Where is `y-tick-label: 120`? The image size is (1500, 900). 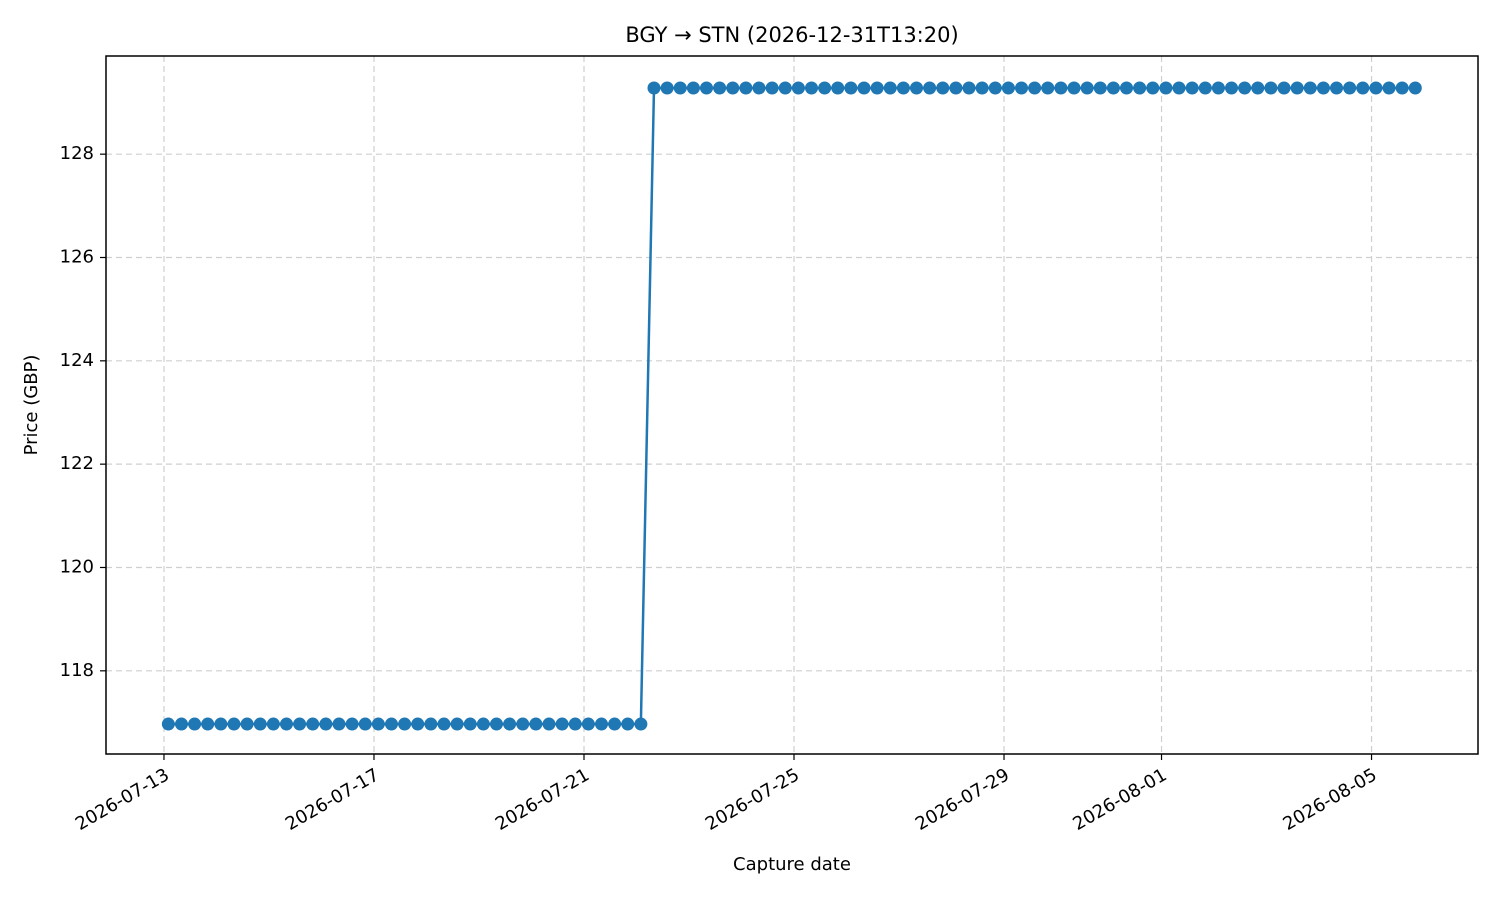 y-tick-label: 120 is located at coordinates (77, 566).